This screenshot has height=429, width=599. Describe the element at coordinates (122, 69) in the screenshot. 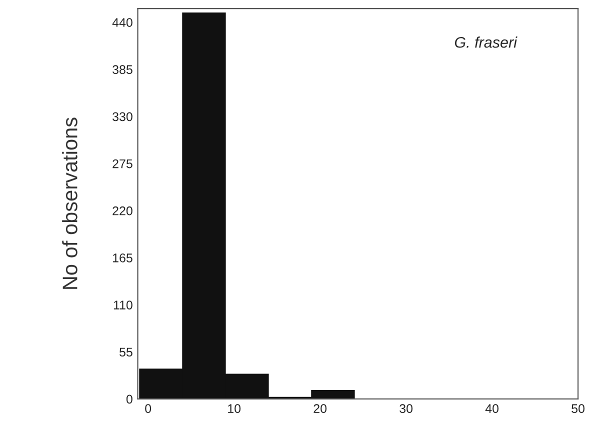

I see `y-tick-label: 385` at that location.